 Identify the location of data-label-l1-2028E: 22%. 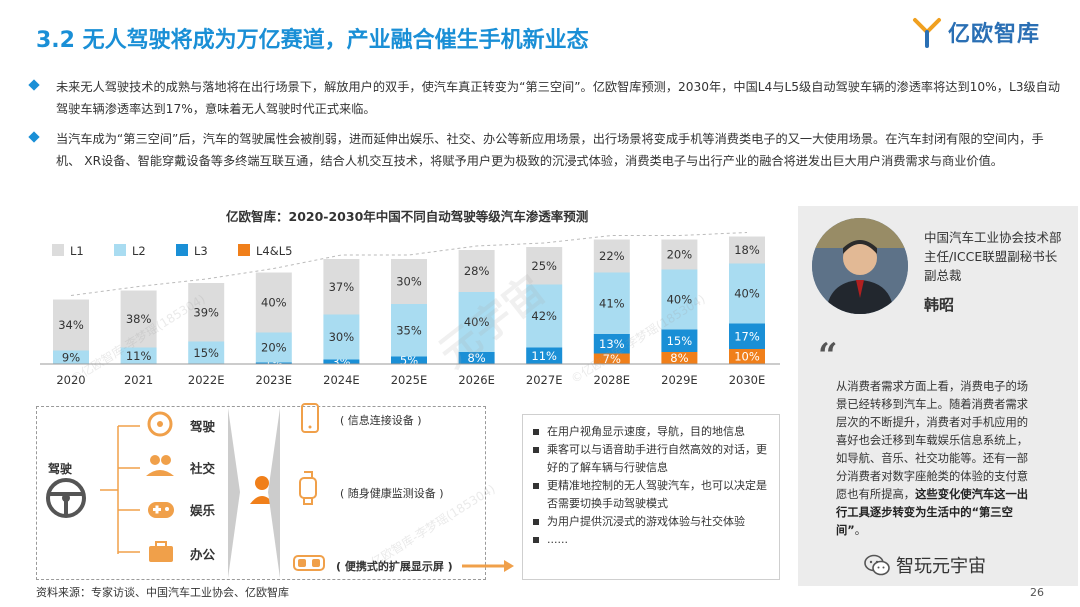
(612, 256).